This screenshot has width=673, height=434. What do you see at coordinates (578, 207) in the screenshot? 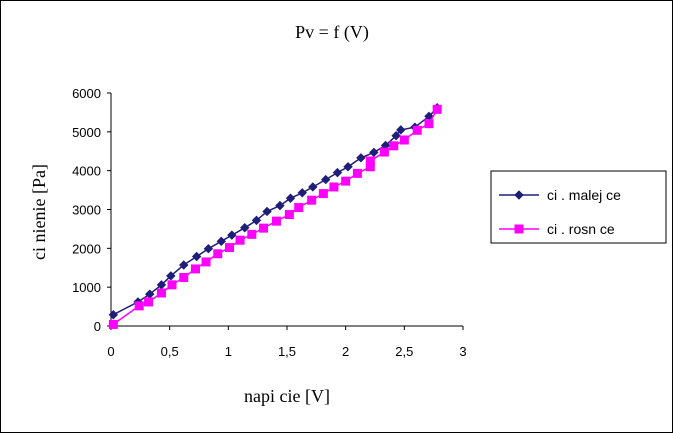
I see `legend: ci . malej ce ci . rosn ce` at bounding box center [578, 207].